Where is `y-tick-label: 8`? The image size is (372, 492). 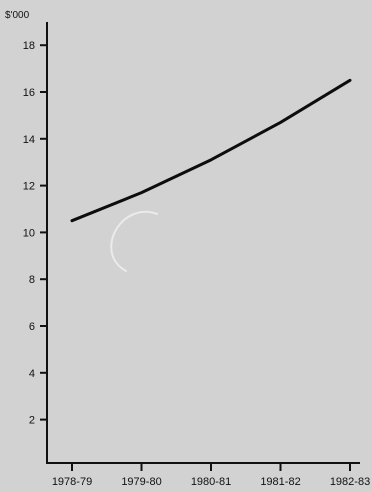
y-tick-label: 8 is located at coordinates (32, 280).